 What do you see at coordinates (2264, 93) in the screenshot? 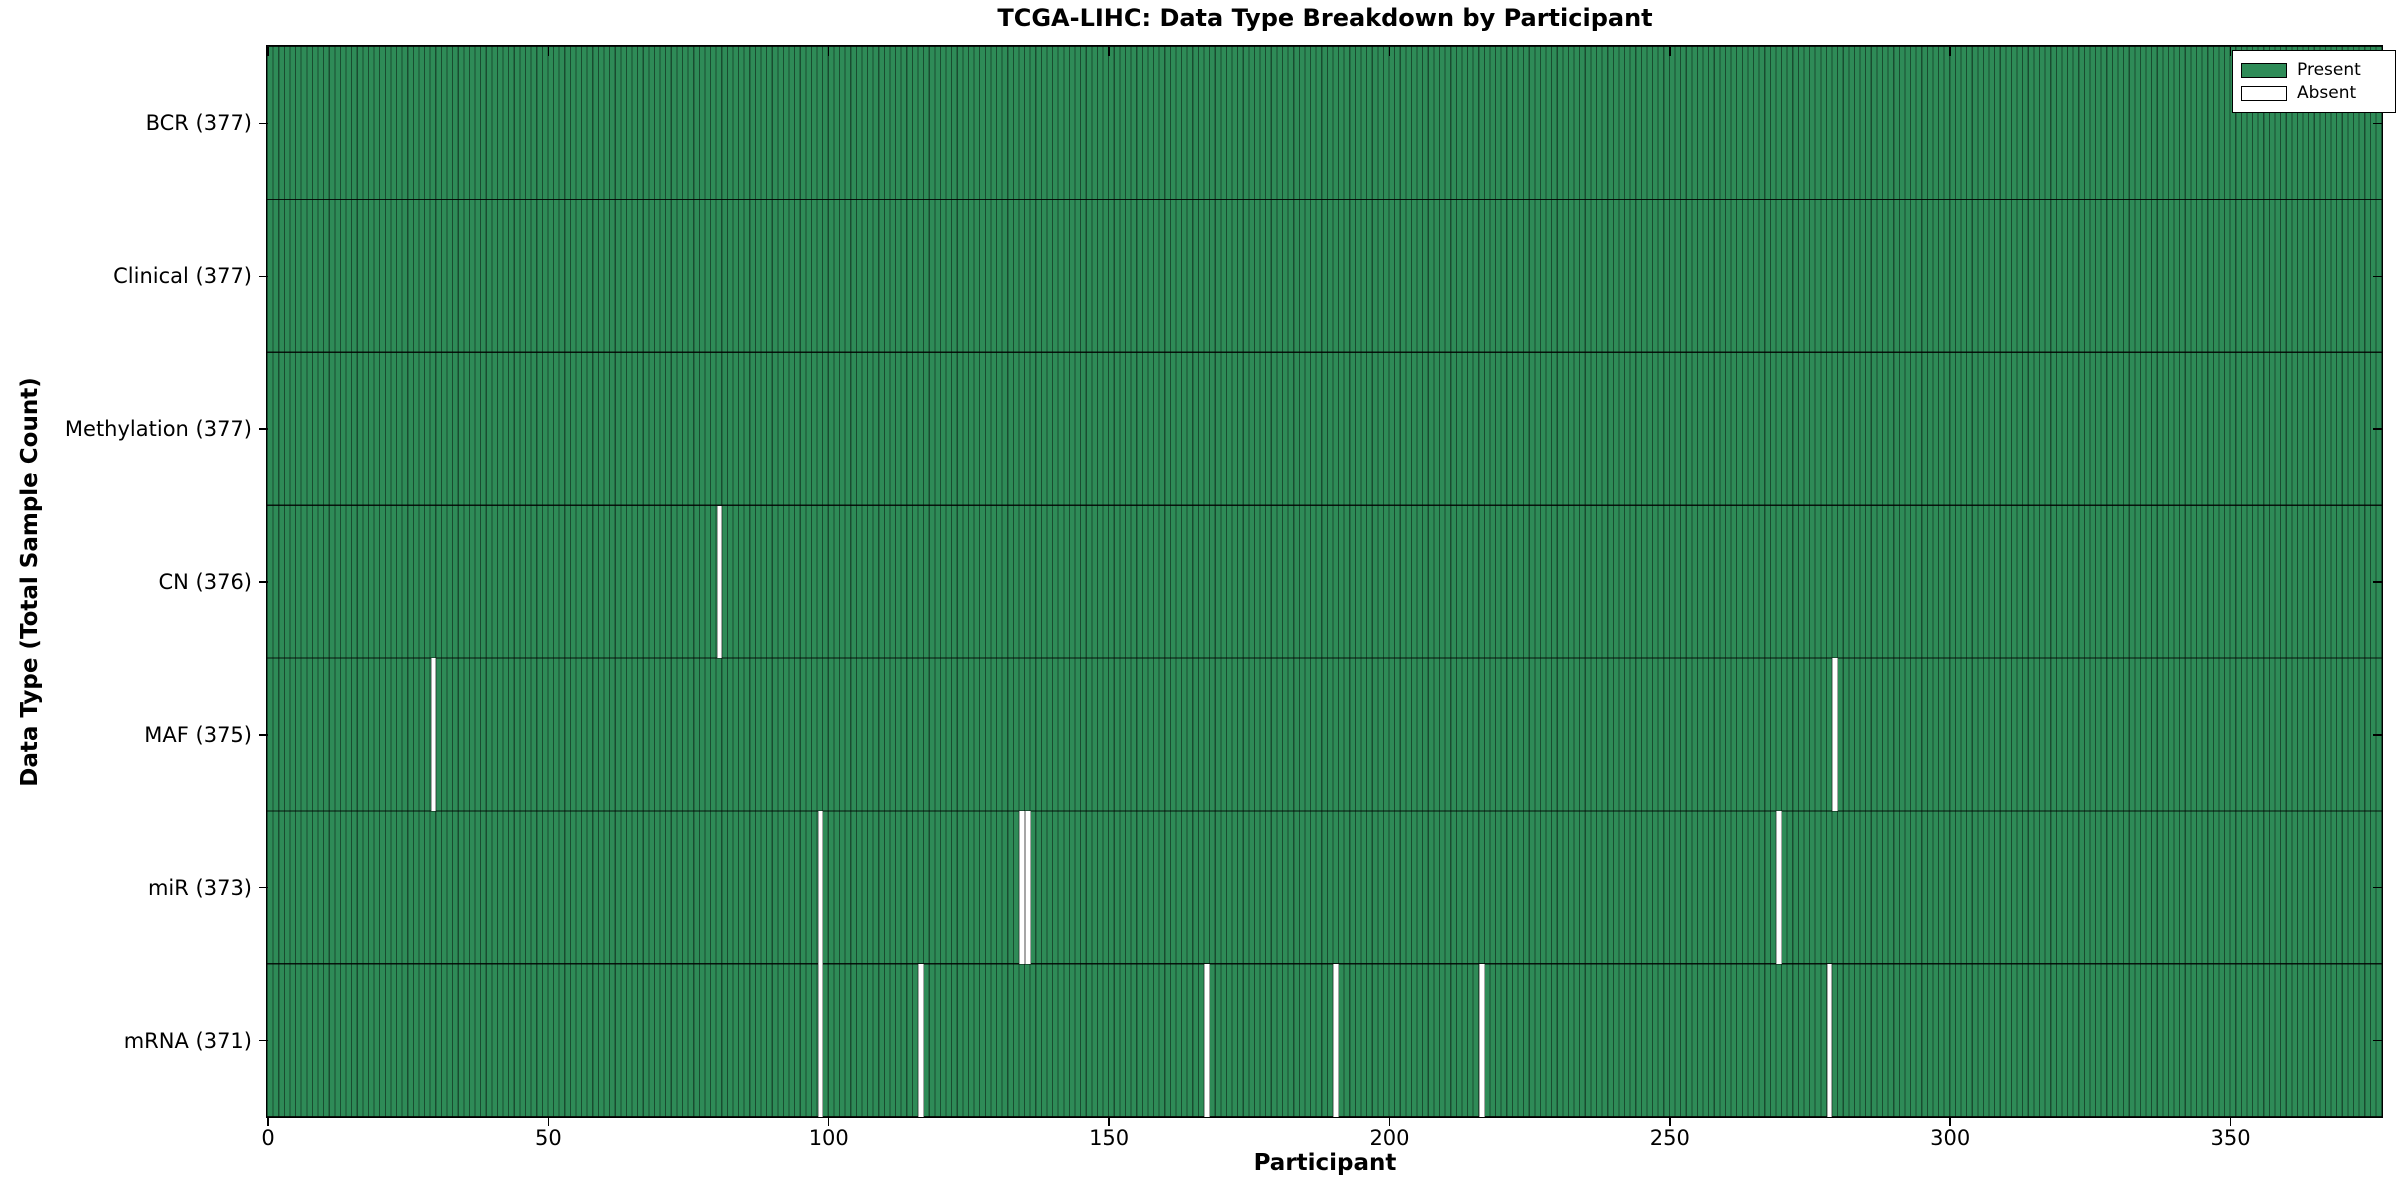
I see `absent-swatch-icon` at bounding box center [2264, 93].